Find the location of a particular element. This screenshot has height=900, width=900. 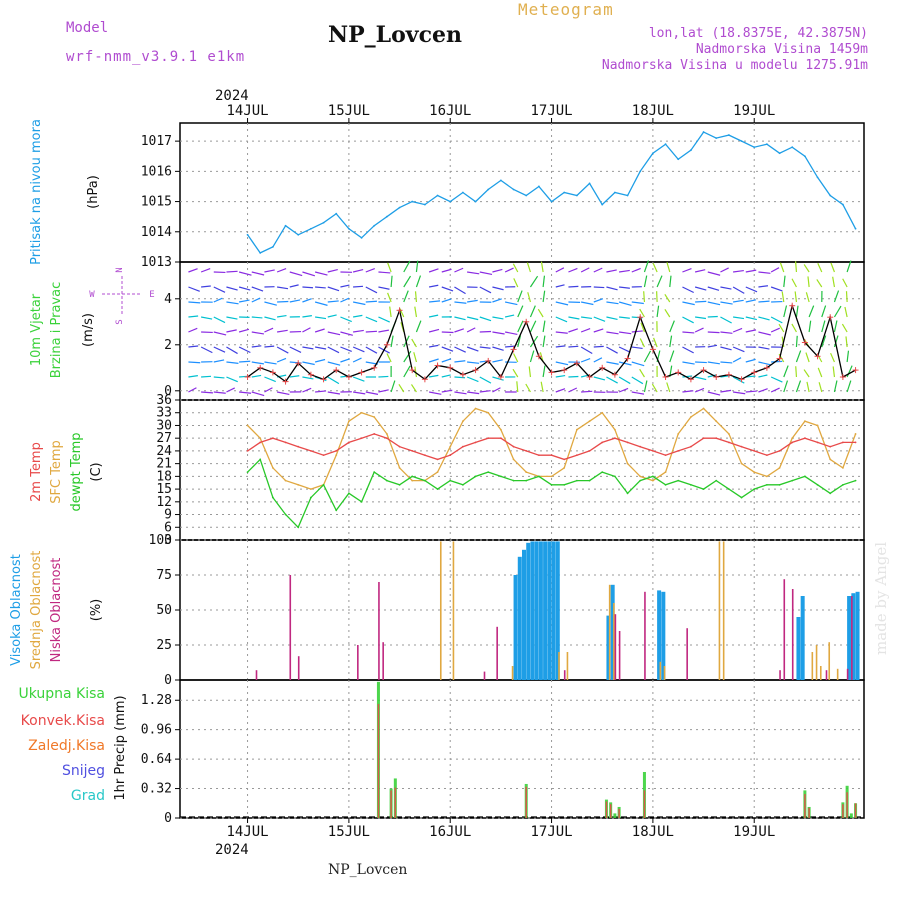

pressure-axis-label: Pritisak na nivou mora is located at coordinates (36, 192).